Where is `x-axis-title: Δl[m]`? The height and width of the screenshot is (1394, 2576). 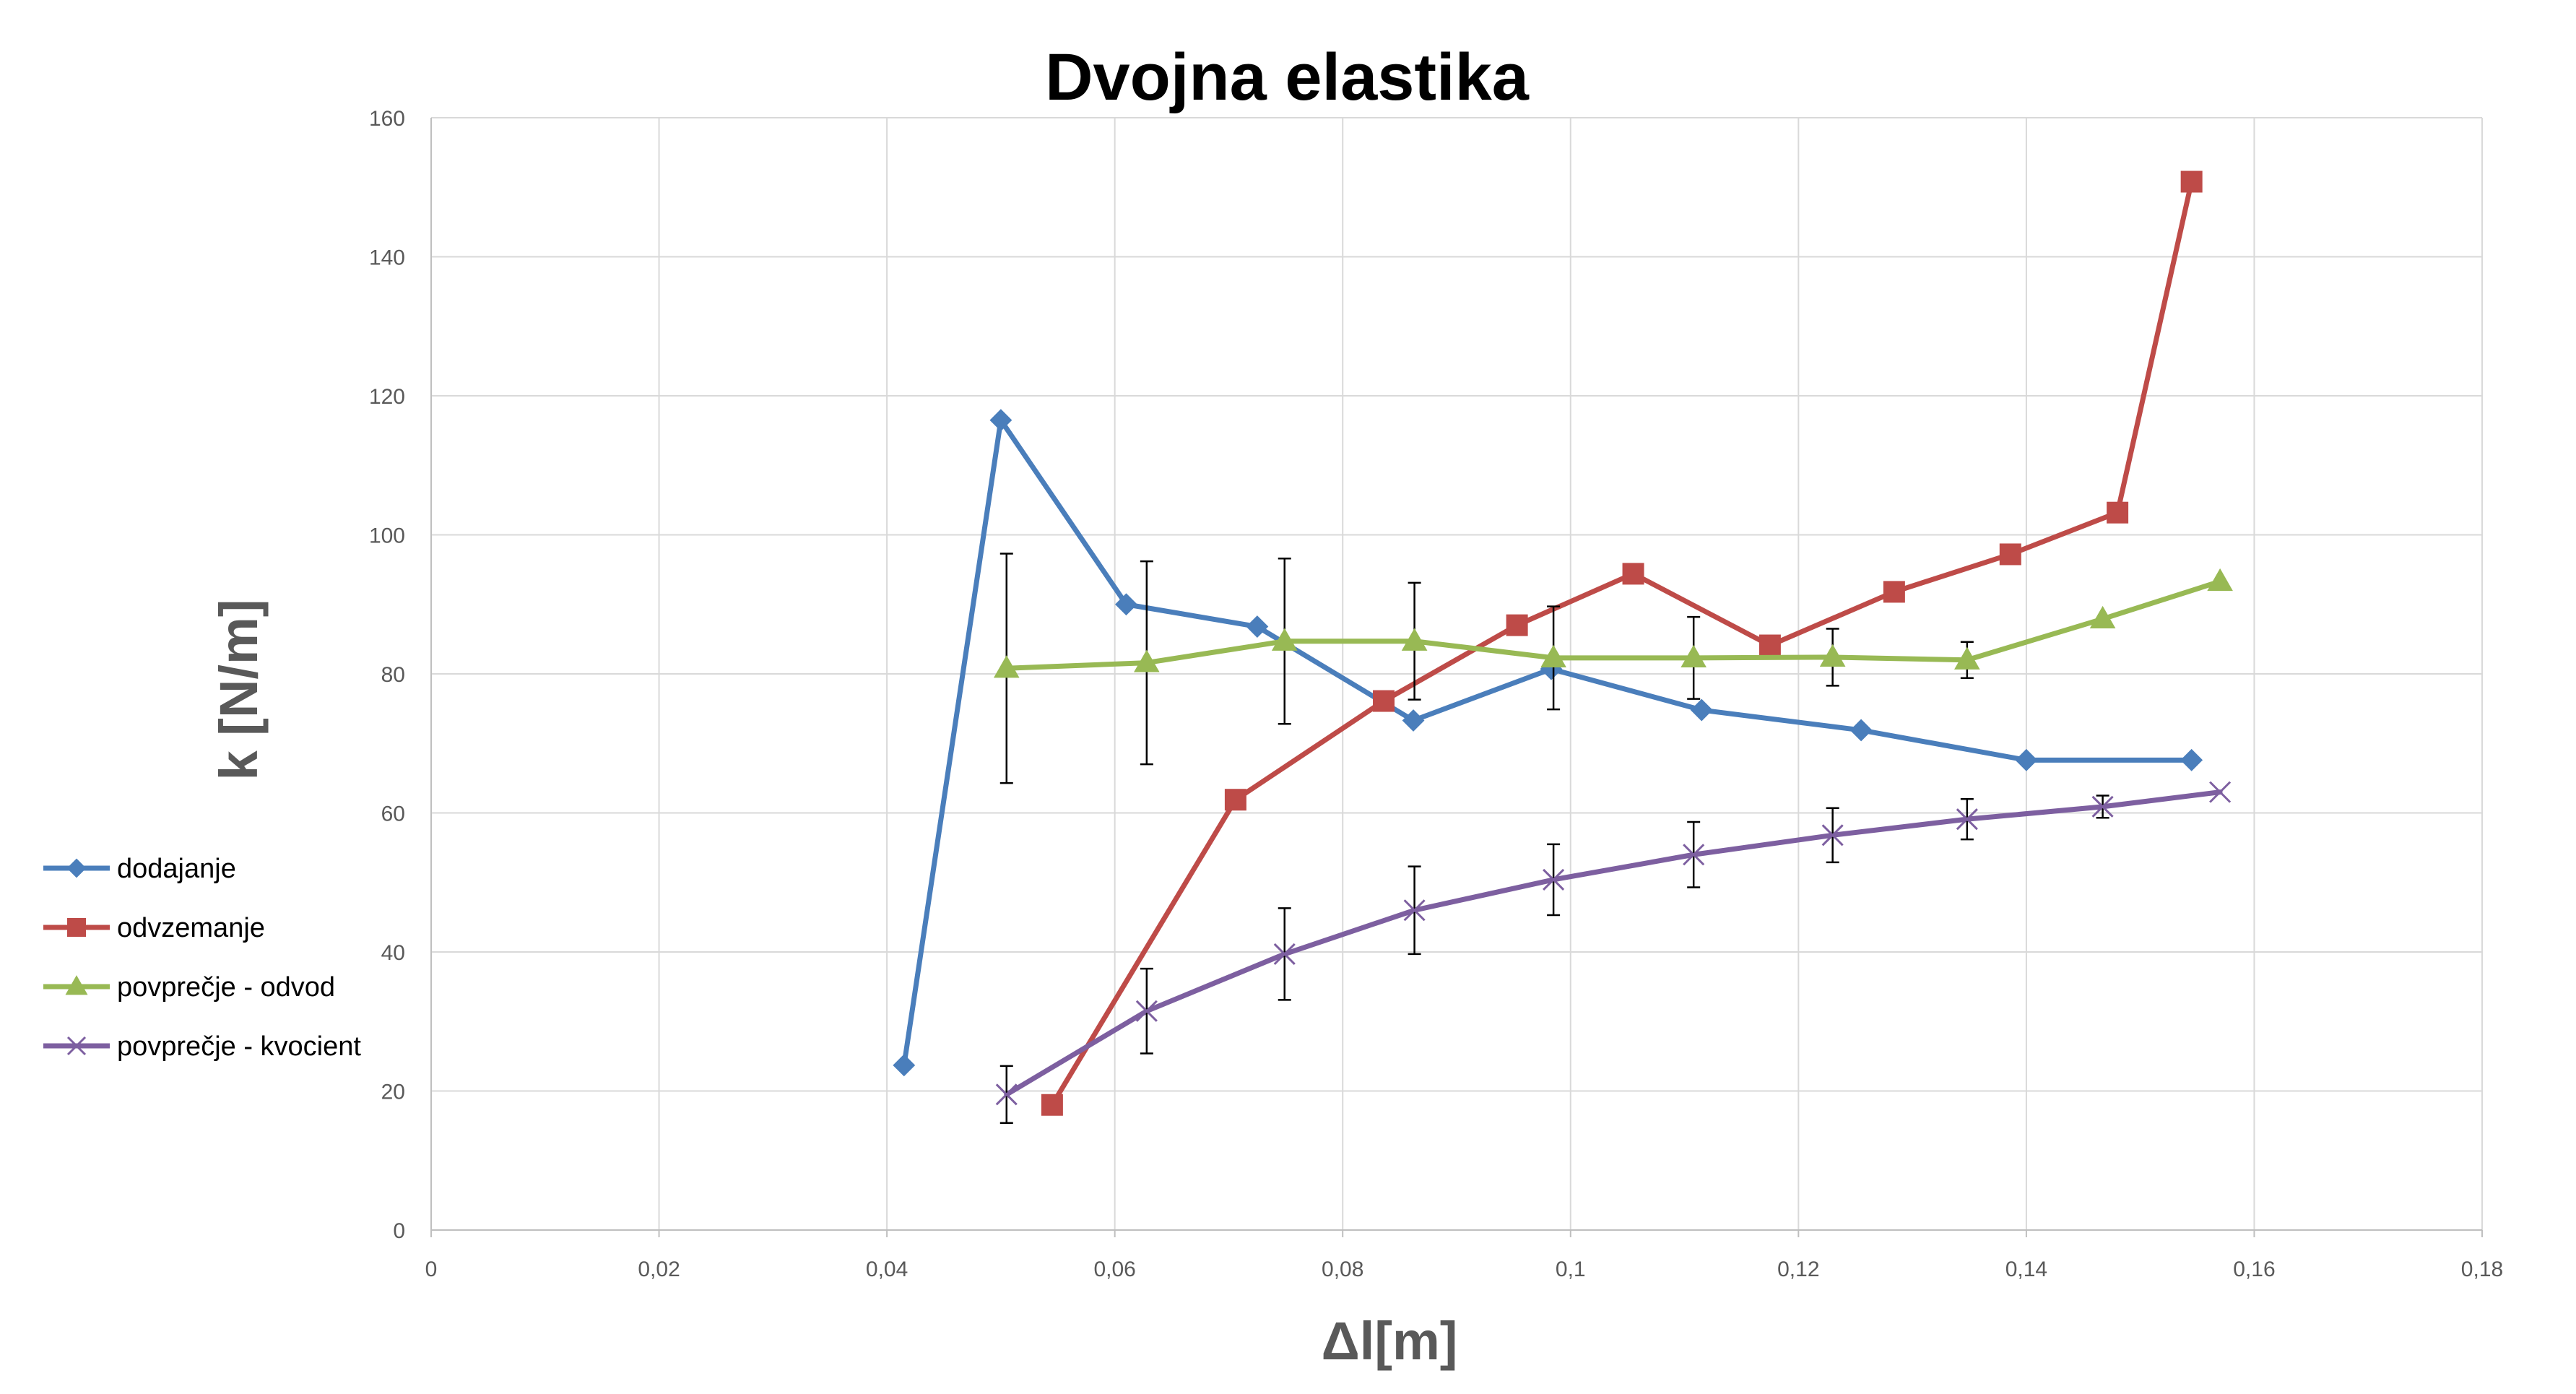 x-axis-title: Δl[m] is located at coordinates (1390, 1341).